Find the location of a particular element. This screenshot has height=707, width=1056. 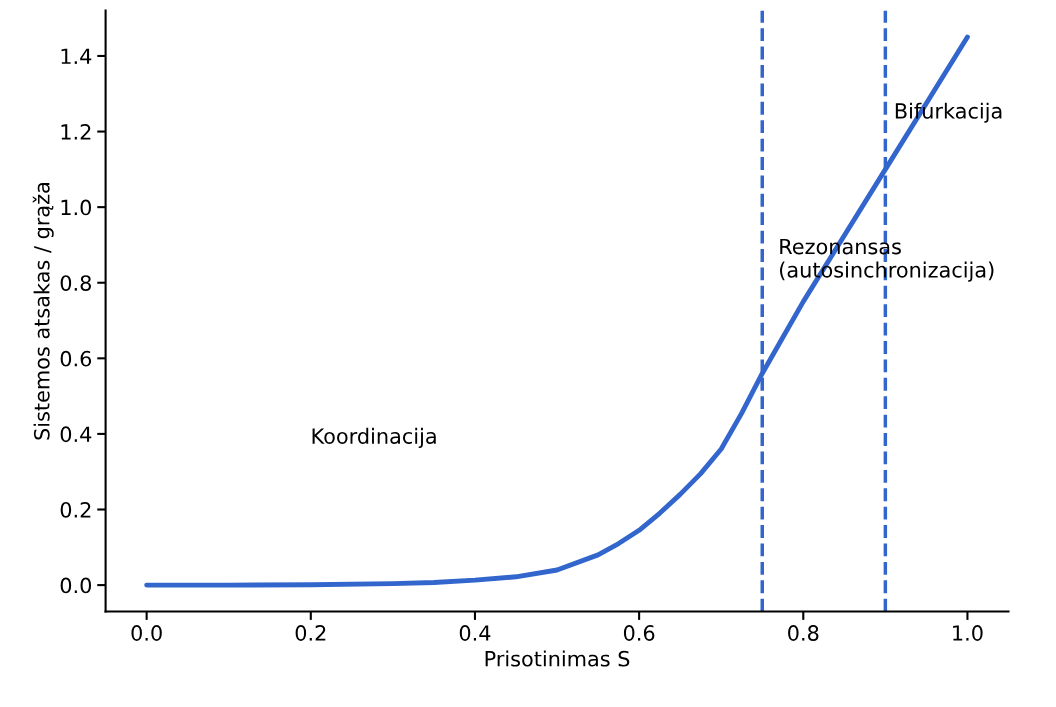

x-tick-label: 0.6 is located at coordinates (639, 633).